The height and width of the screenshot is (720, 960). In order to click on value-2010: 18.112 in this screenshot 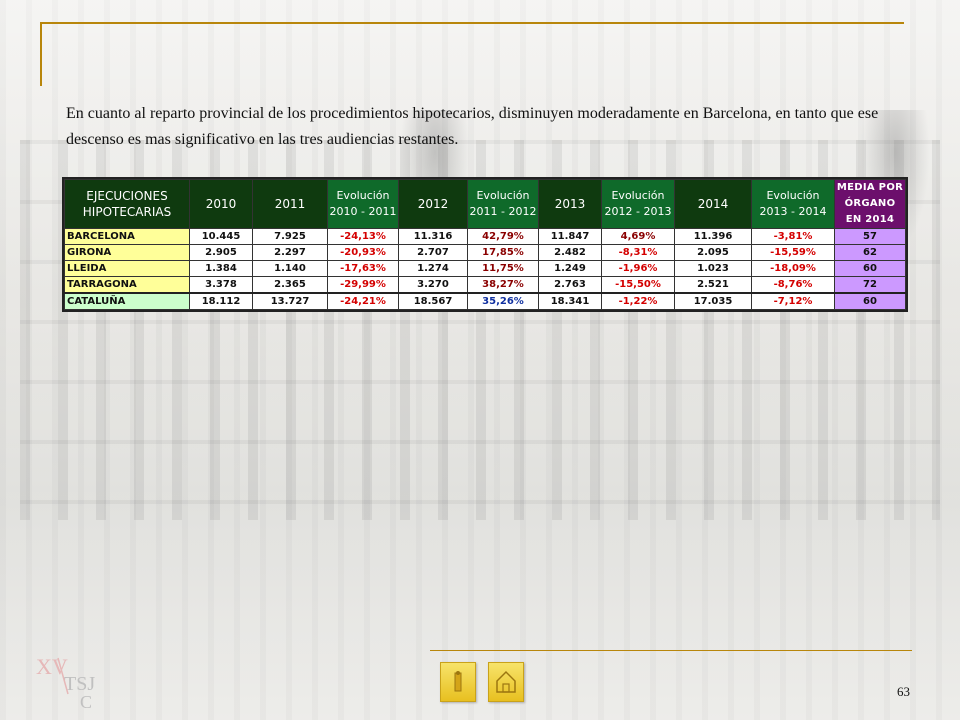, I will do `click(221, 301)`.